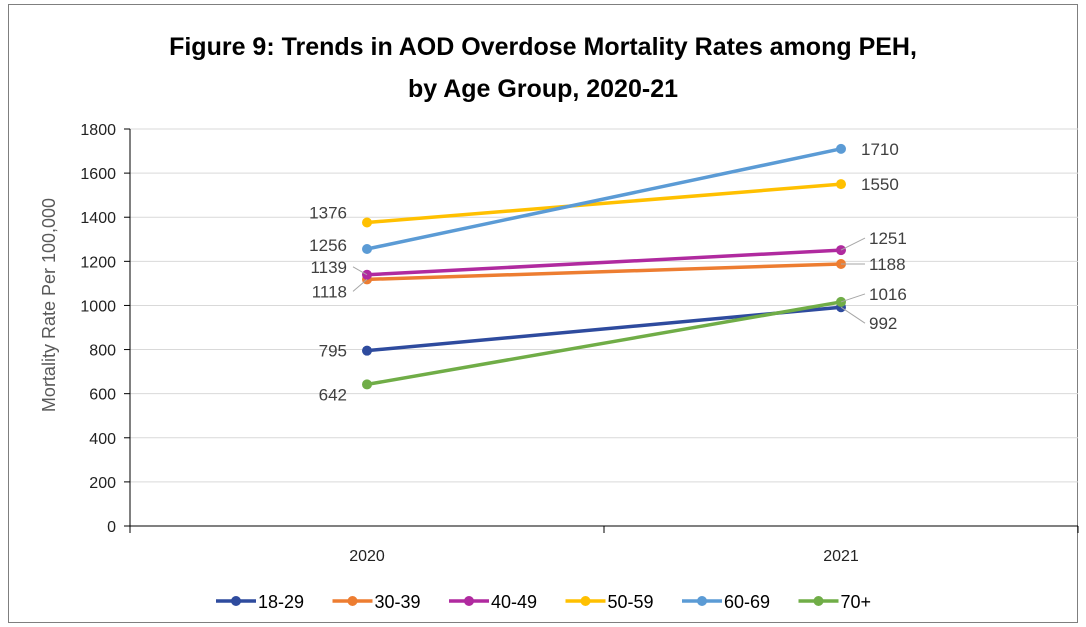 This screenshot has height=627, width=1086. I want to click on y-tick-label: 1600, so click(98, 174).